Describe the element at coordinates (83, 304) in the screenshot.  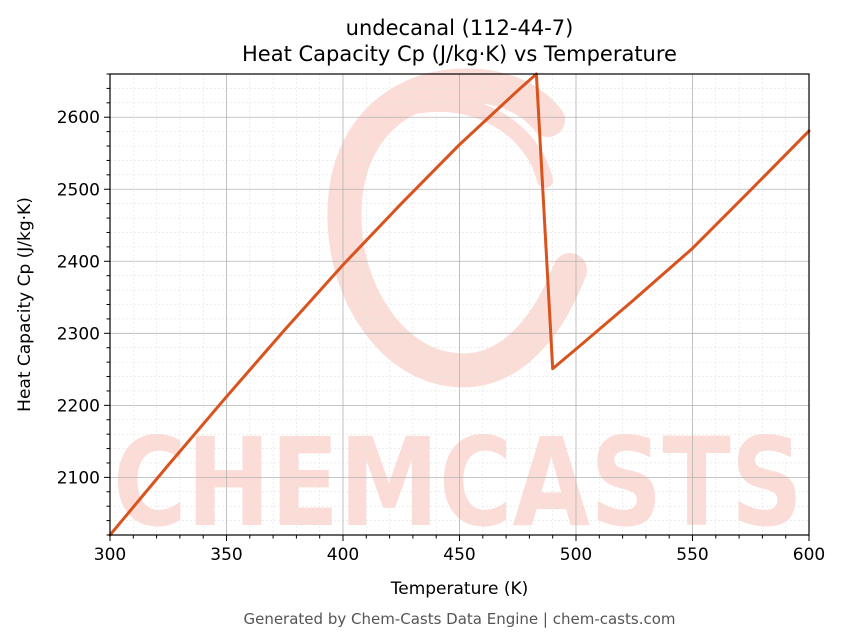
I see `y-axis-ticks: 2100 2200 2300 2400 2500 2600` at that location.